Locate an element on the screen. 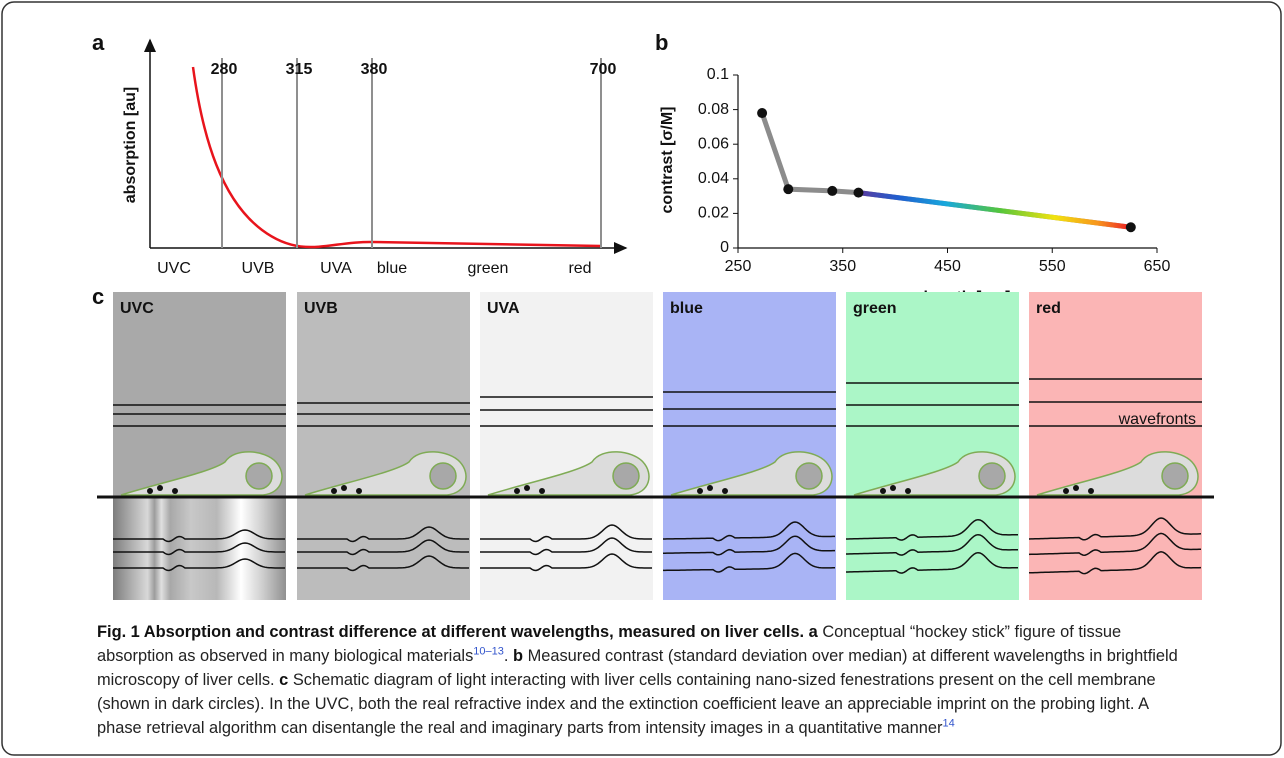 The height and width of the screenshot is (758, 1284). marker-label: 315 is located at coordinates (299, 69).